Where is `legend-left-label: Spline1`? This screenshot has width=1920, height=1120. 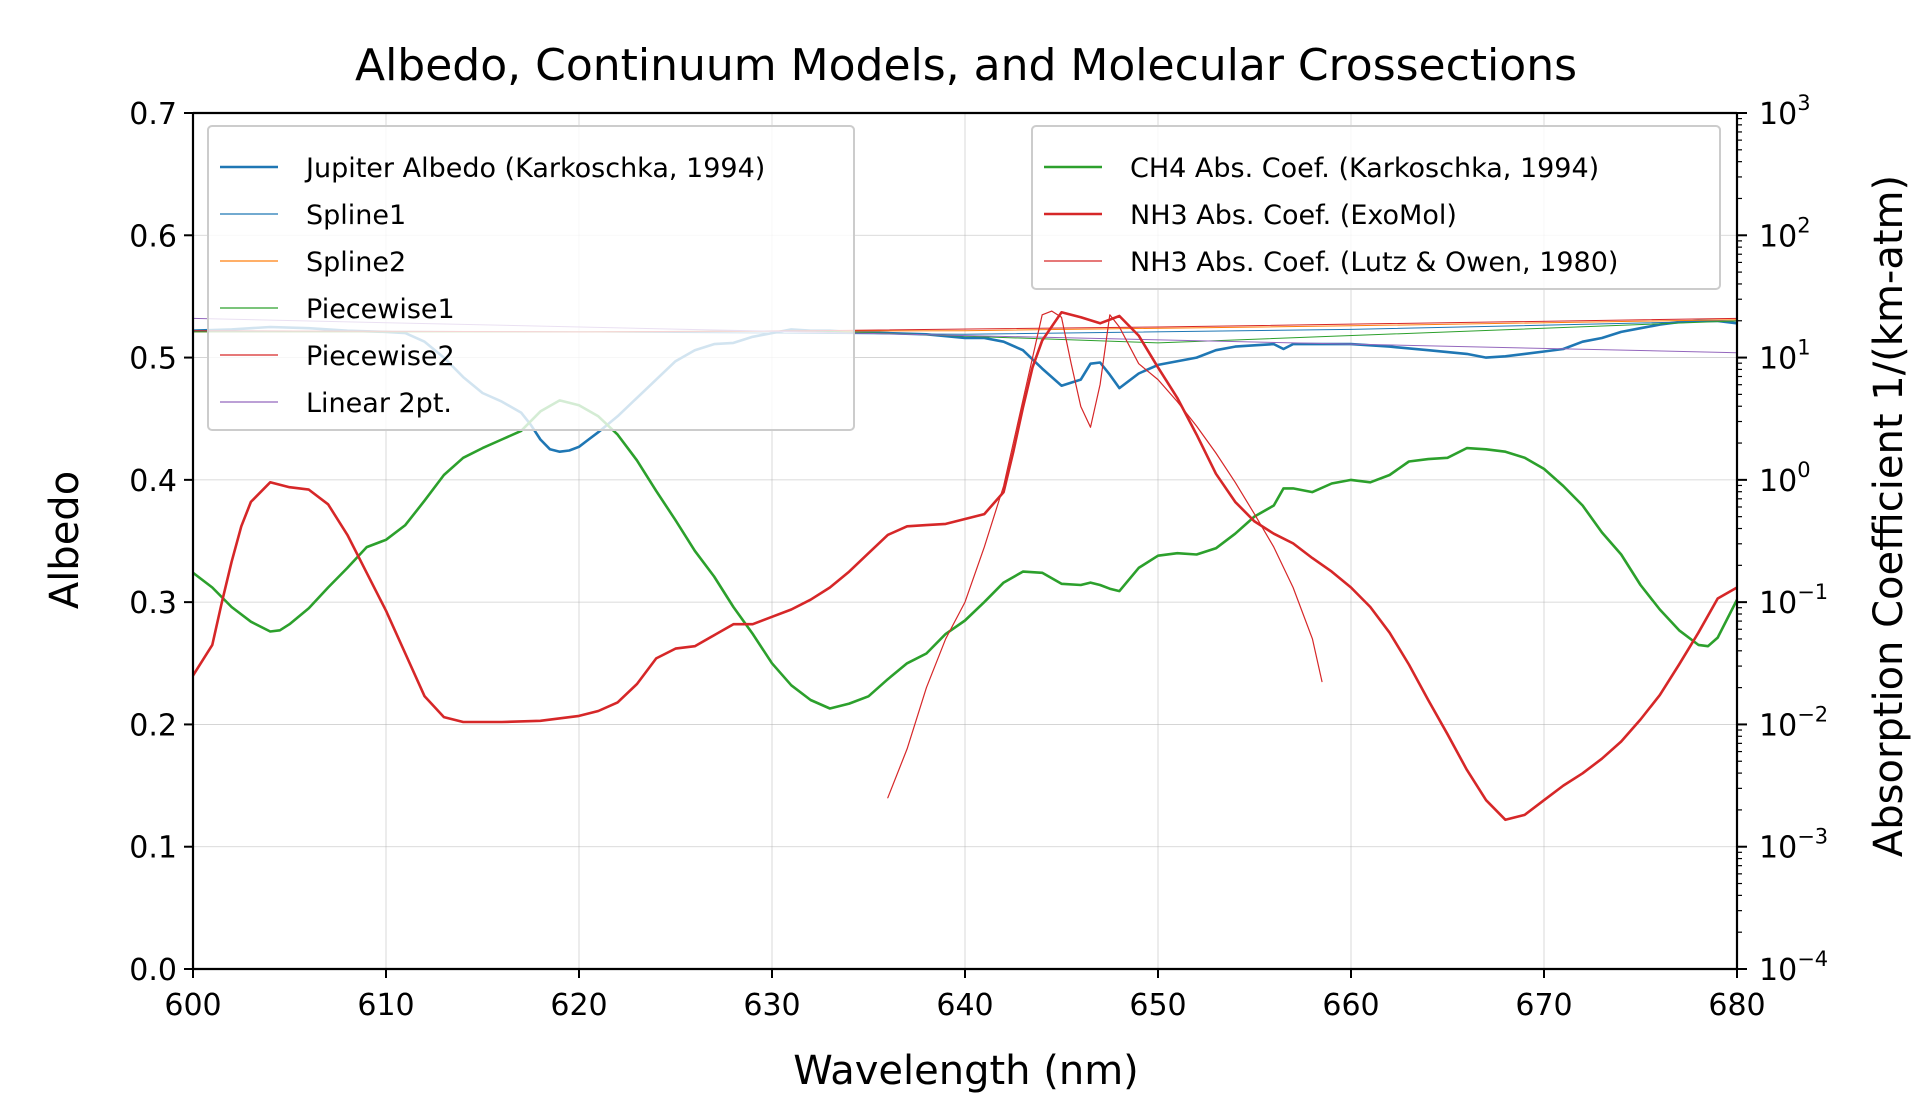 legend-left-label: Spline1 is located at coordinates (356, 215).